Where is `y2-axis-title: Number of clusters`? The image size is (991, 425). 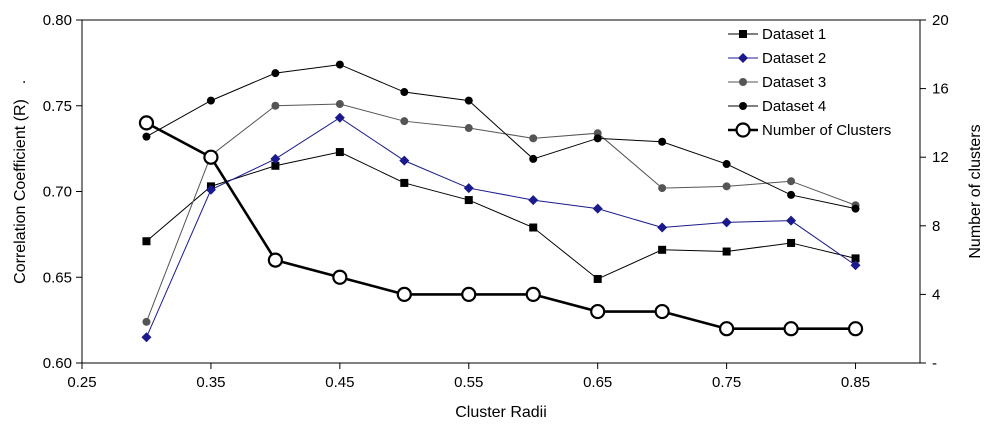 y2-axis-title: Number of clusters is located at coordinates (975, 191).